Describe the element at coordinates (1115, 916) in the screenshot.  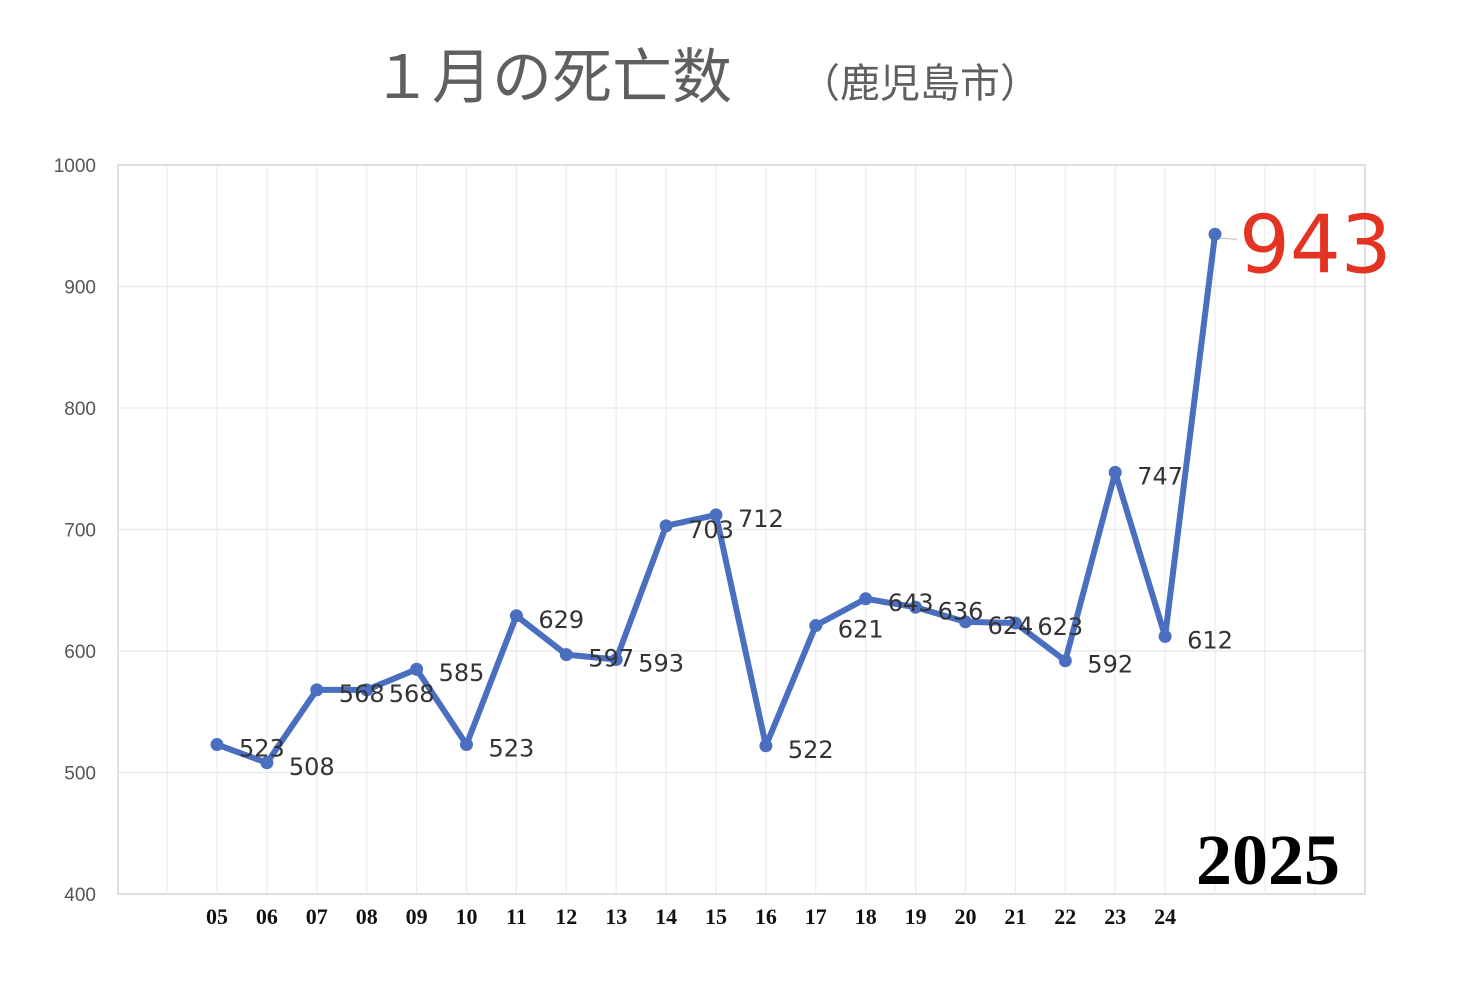
I see `x-tick-label: 23` at that location.